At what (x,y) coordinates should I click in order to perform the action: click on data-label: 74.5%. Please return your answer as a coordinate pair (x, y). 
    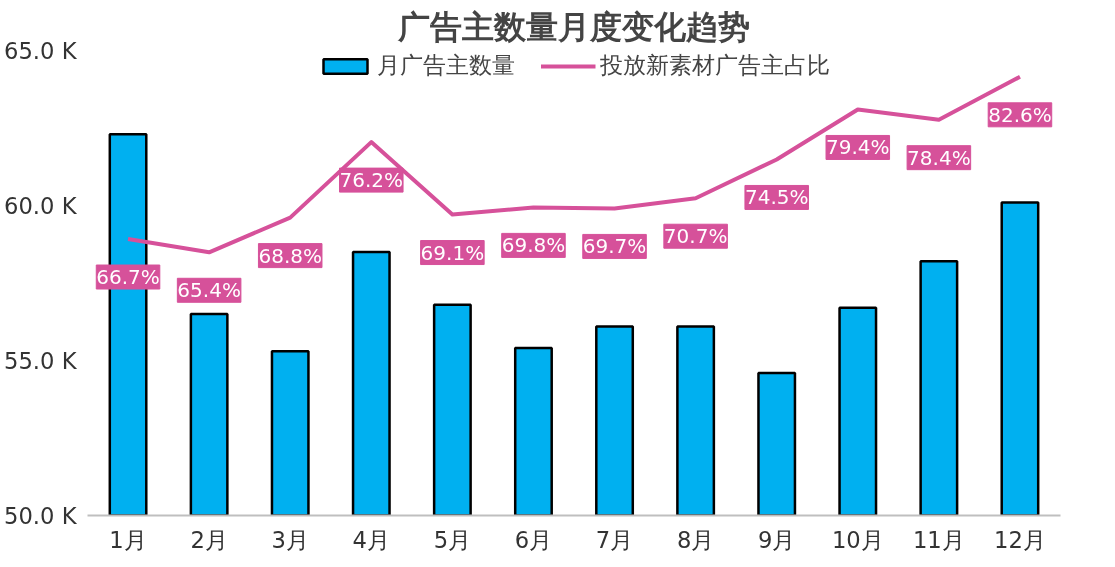
    Looking at the image, I should click on (776, 197).